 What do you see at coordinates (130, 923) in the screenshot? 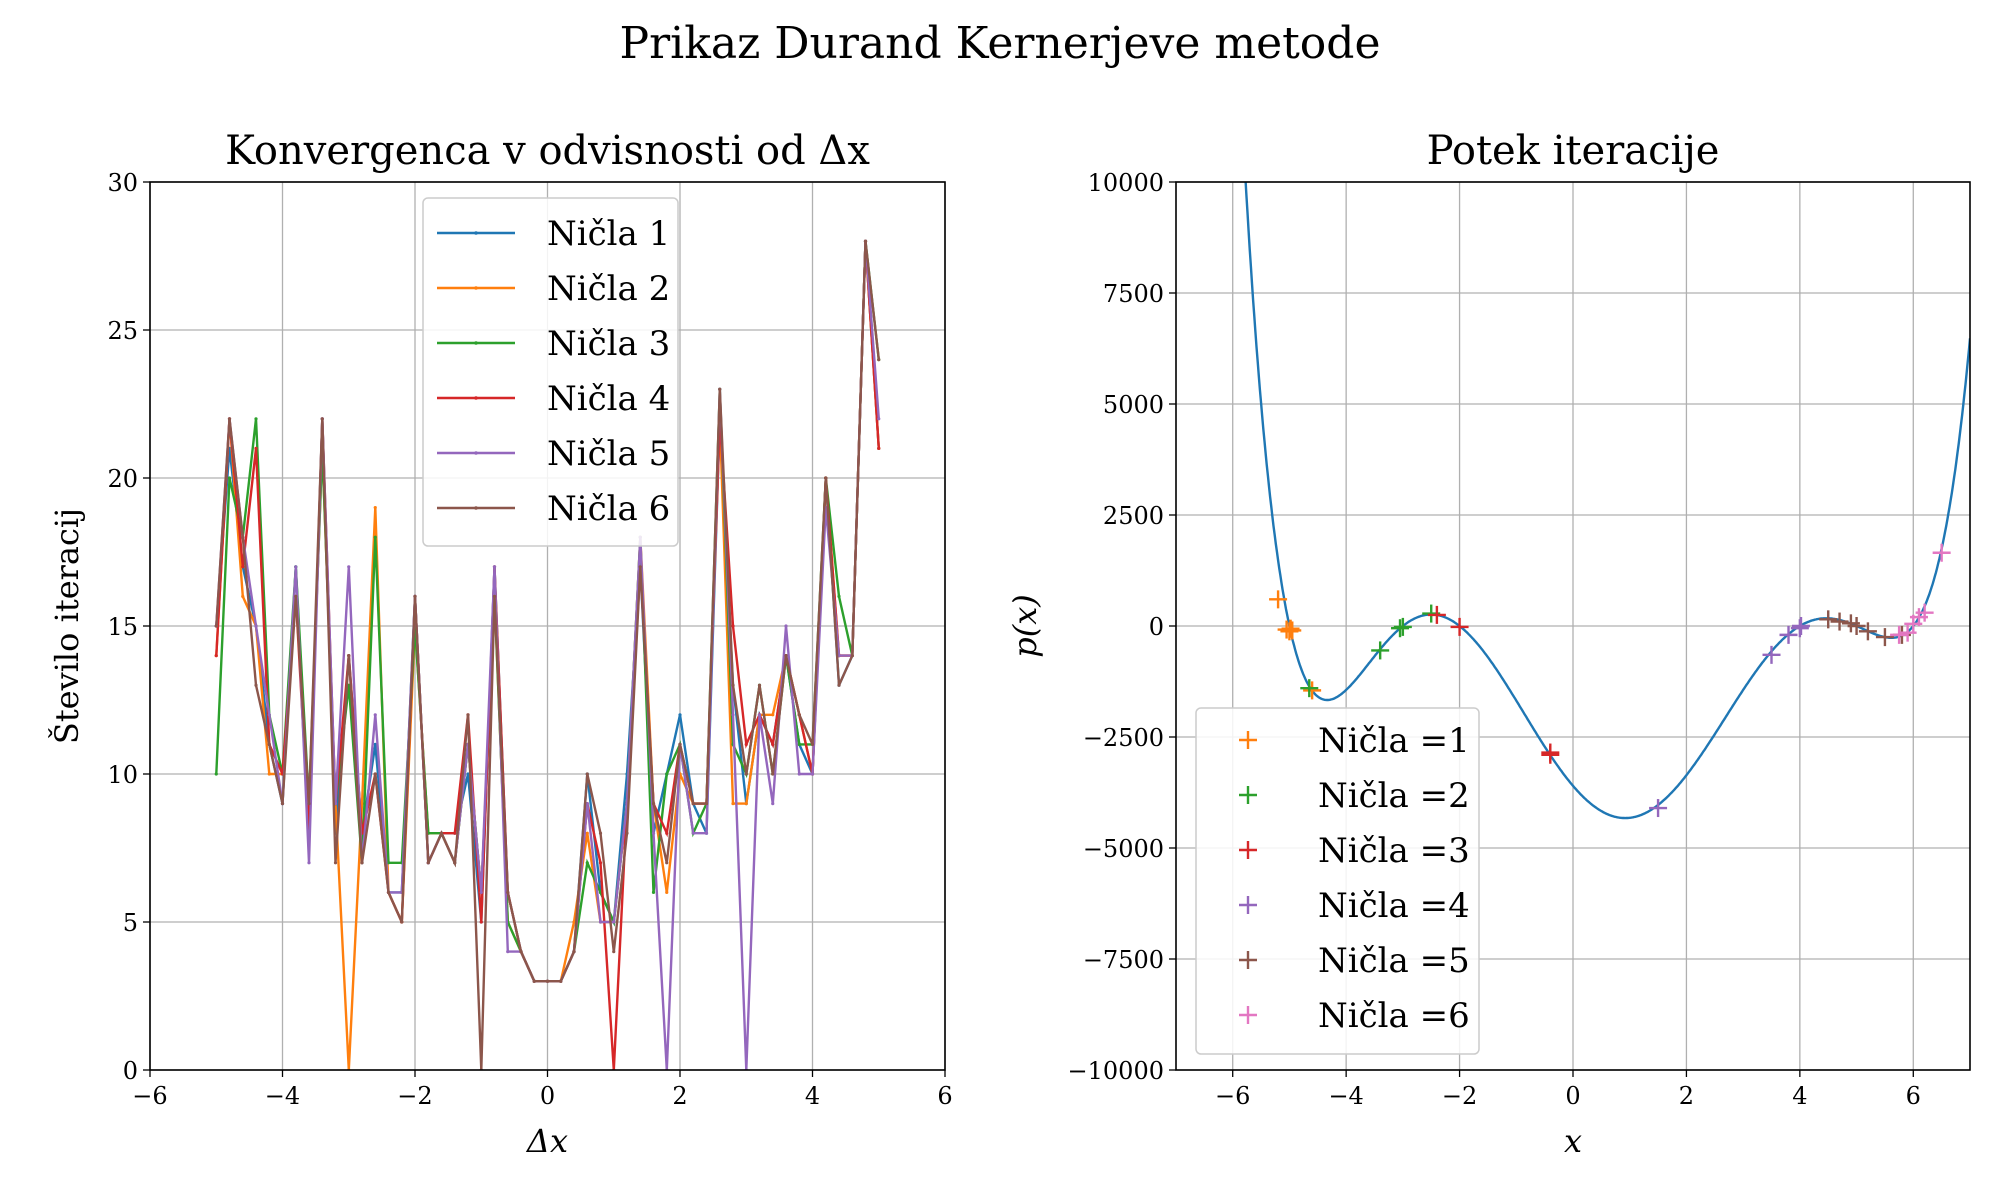
I see `ax1-ytick-label: 5` at bounding box center [130, 923].